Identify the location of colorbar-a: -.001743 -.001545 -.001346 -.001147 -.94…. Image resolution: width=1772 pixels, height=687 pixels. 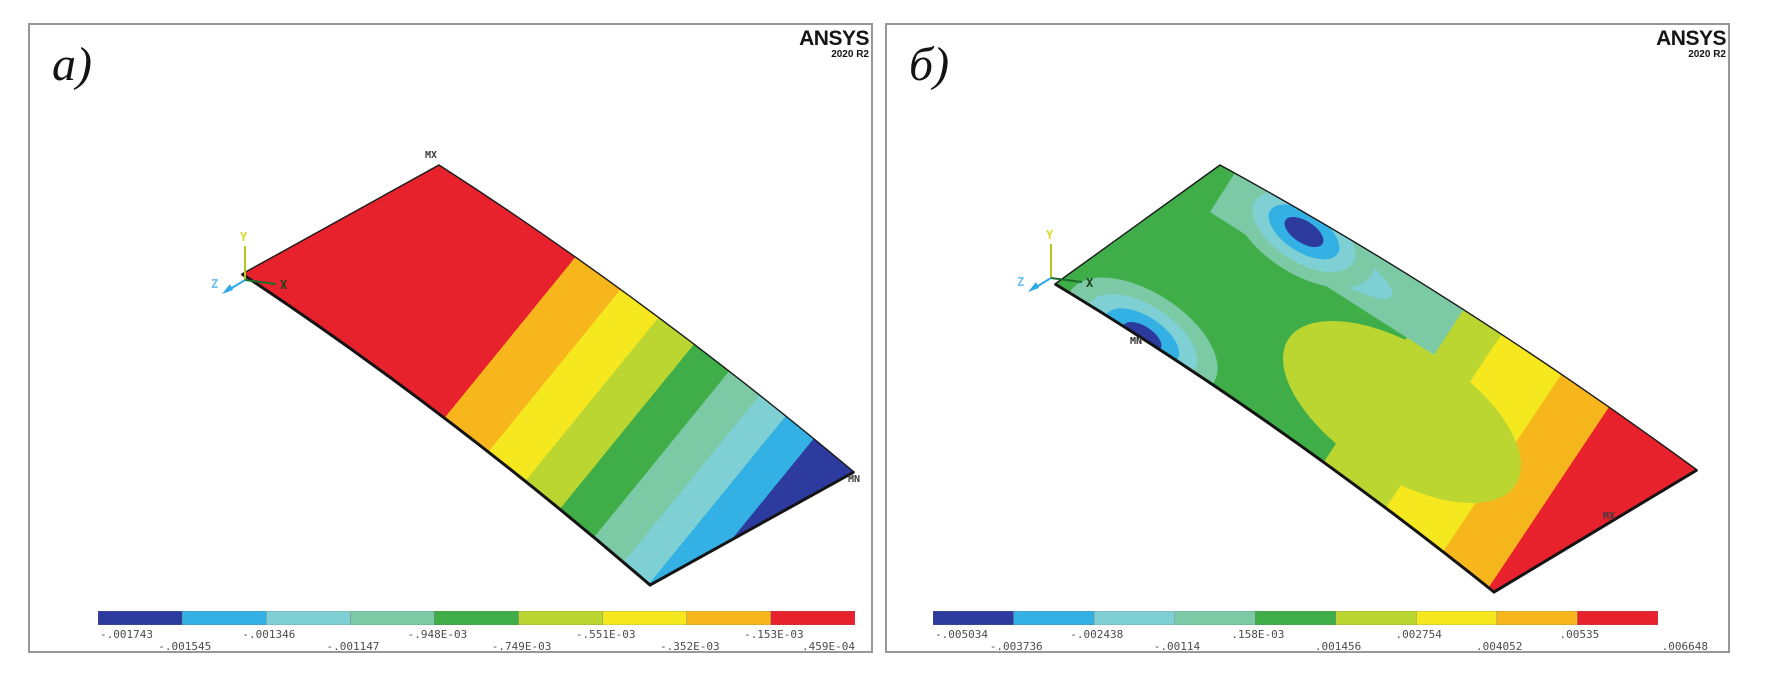
(476, 634).